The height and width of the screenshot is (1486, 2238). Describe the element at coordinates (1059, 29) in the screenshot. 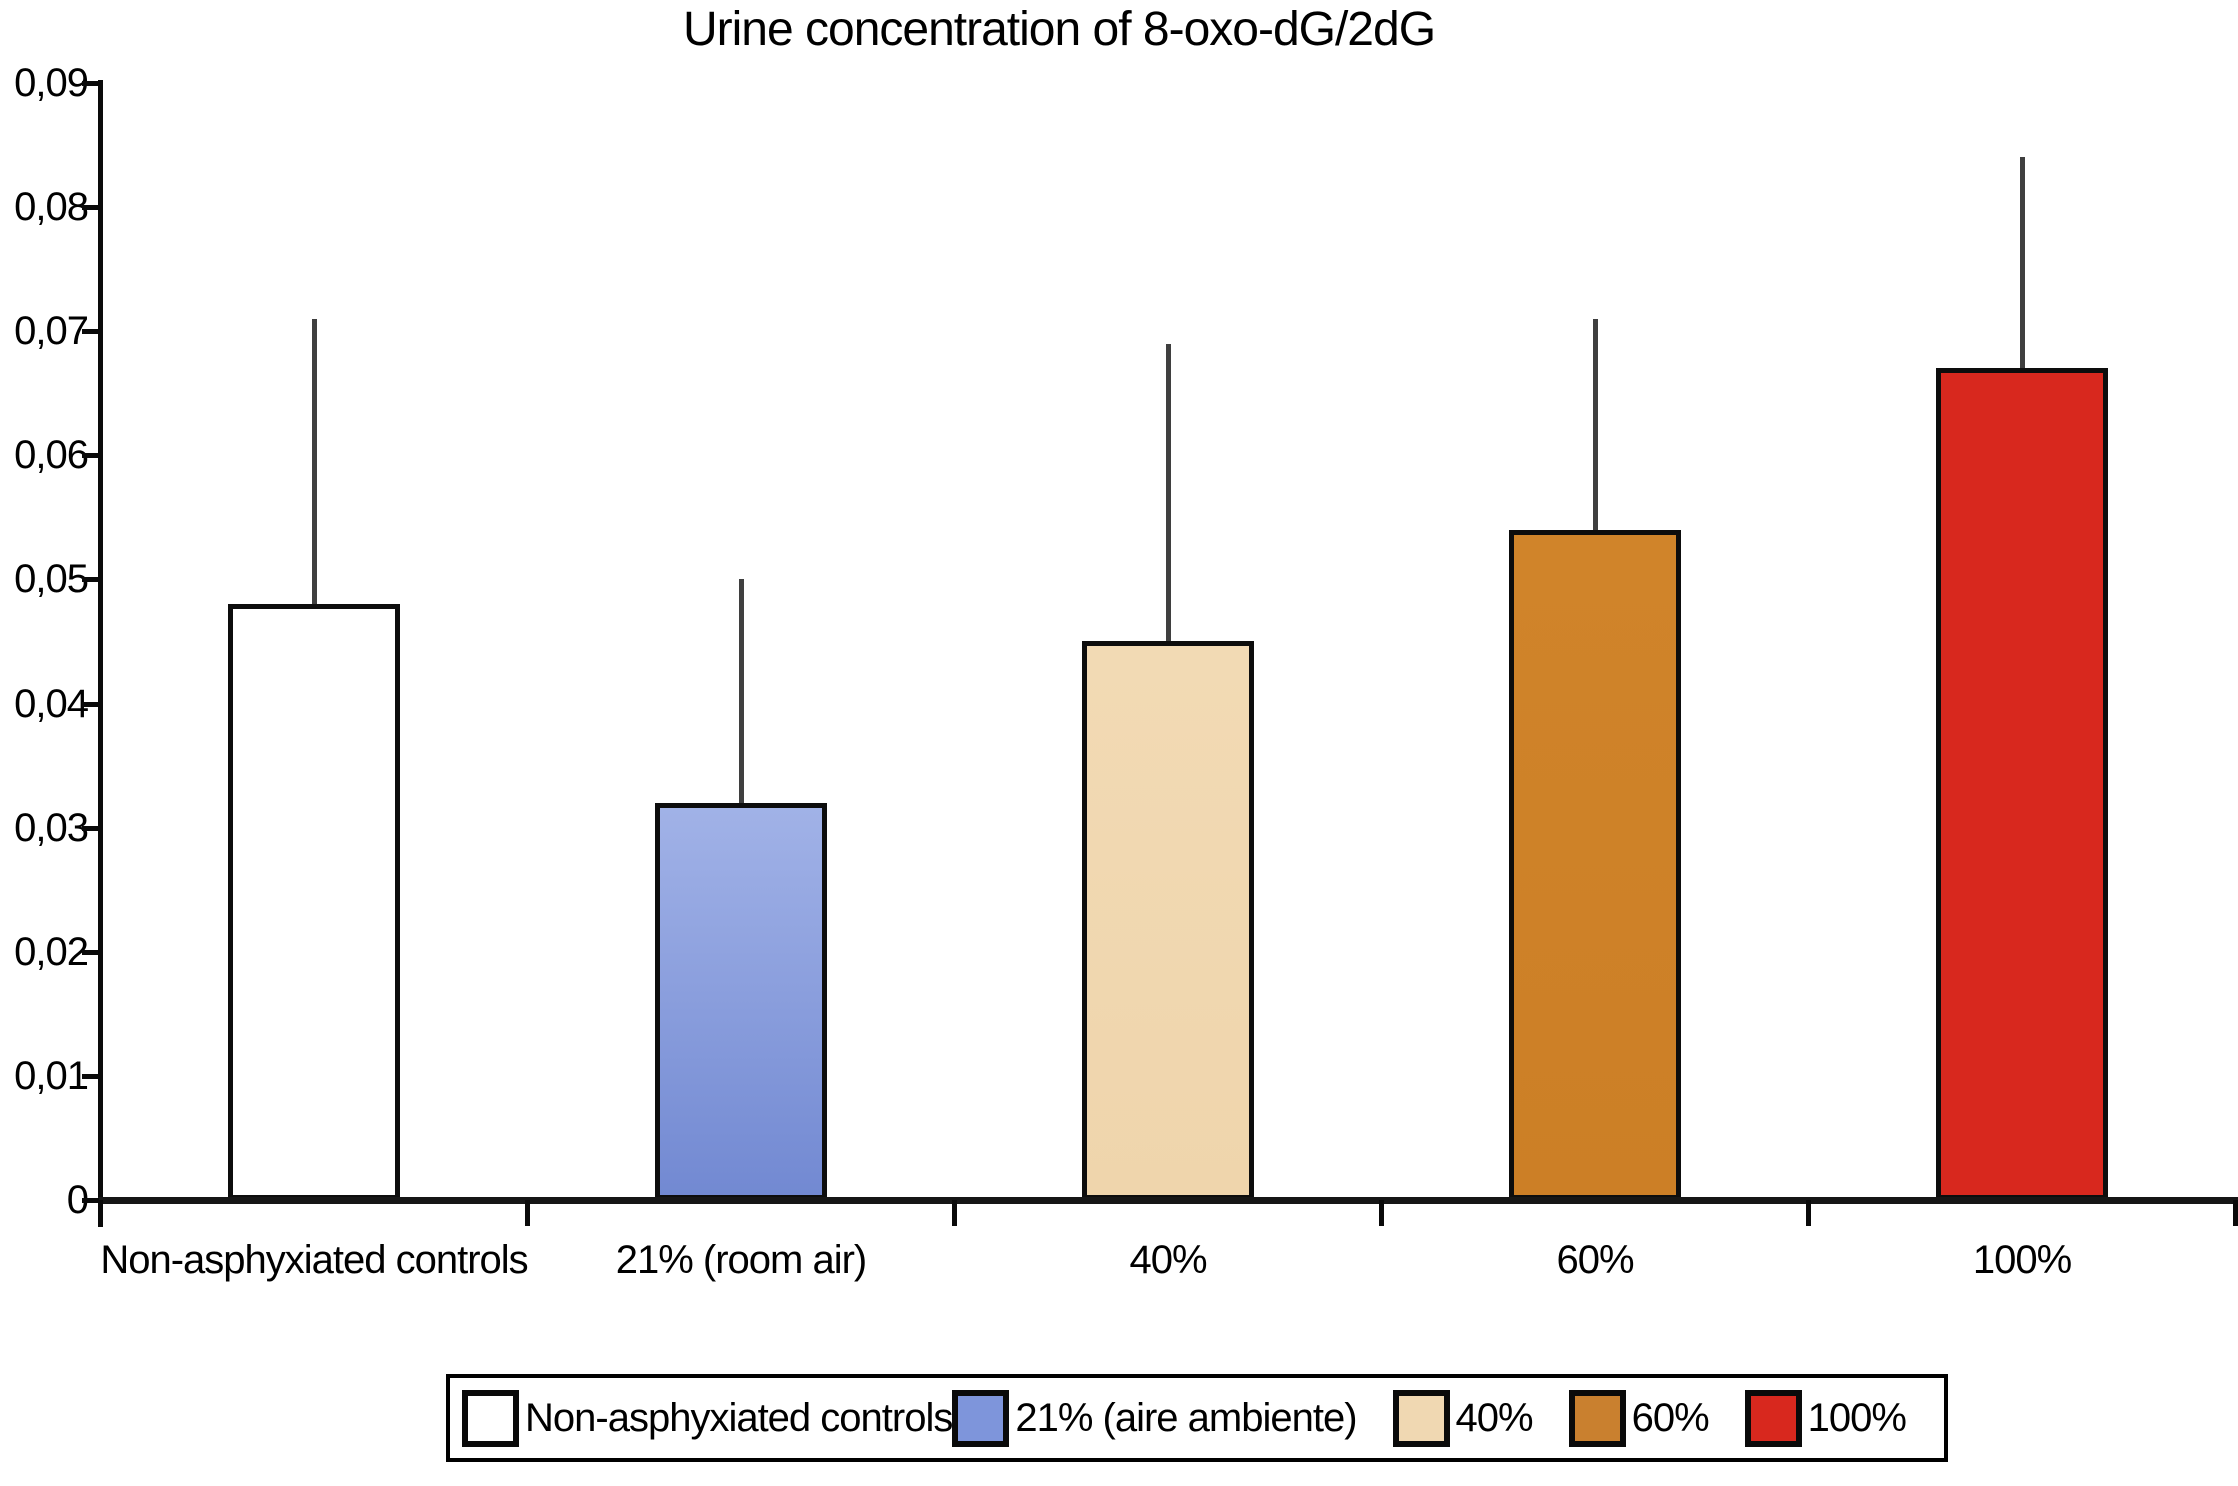

I see `chart-title: Urine concentration of 8-oxo-dG/2dG` at that location.